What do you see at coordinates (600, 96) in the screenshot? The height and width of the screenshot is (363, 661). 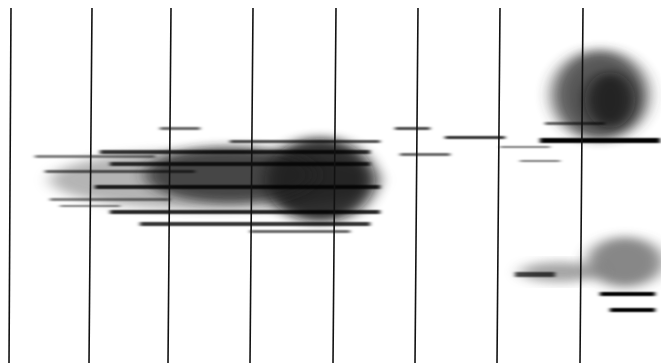 I see `upper-right-blob` at bounding box center [600, 96].